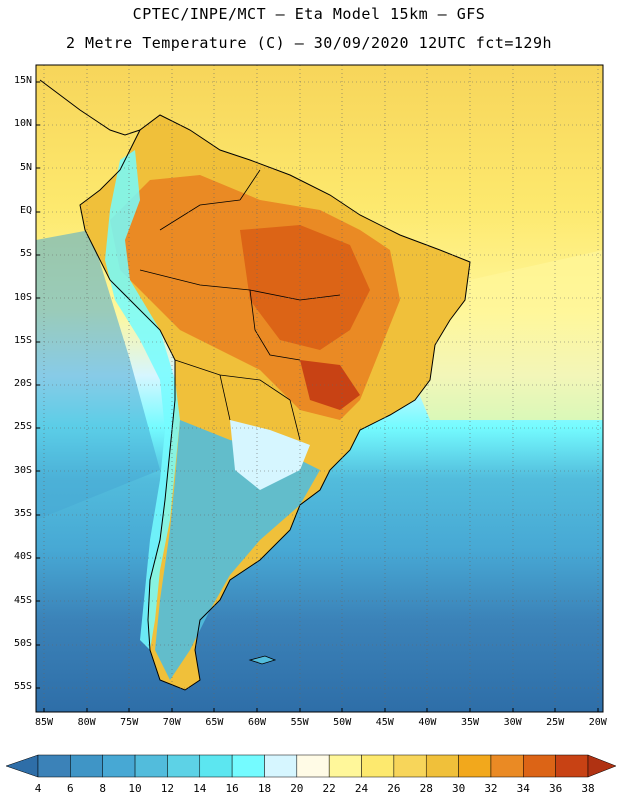  What do you see at coordinates (25, 167) in the screenshot?
I see `lat-tick-label: 5N` at bounding box center [25, 167].